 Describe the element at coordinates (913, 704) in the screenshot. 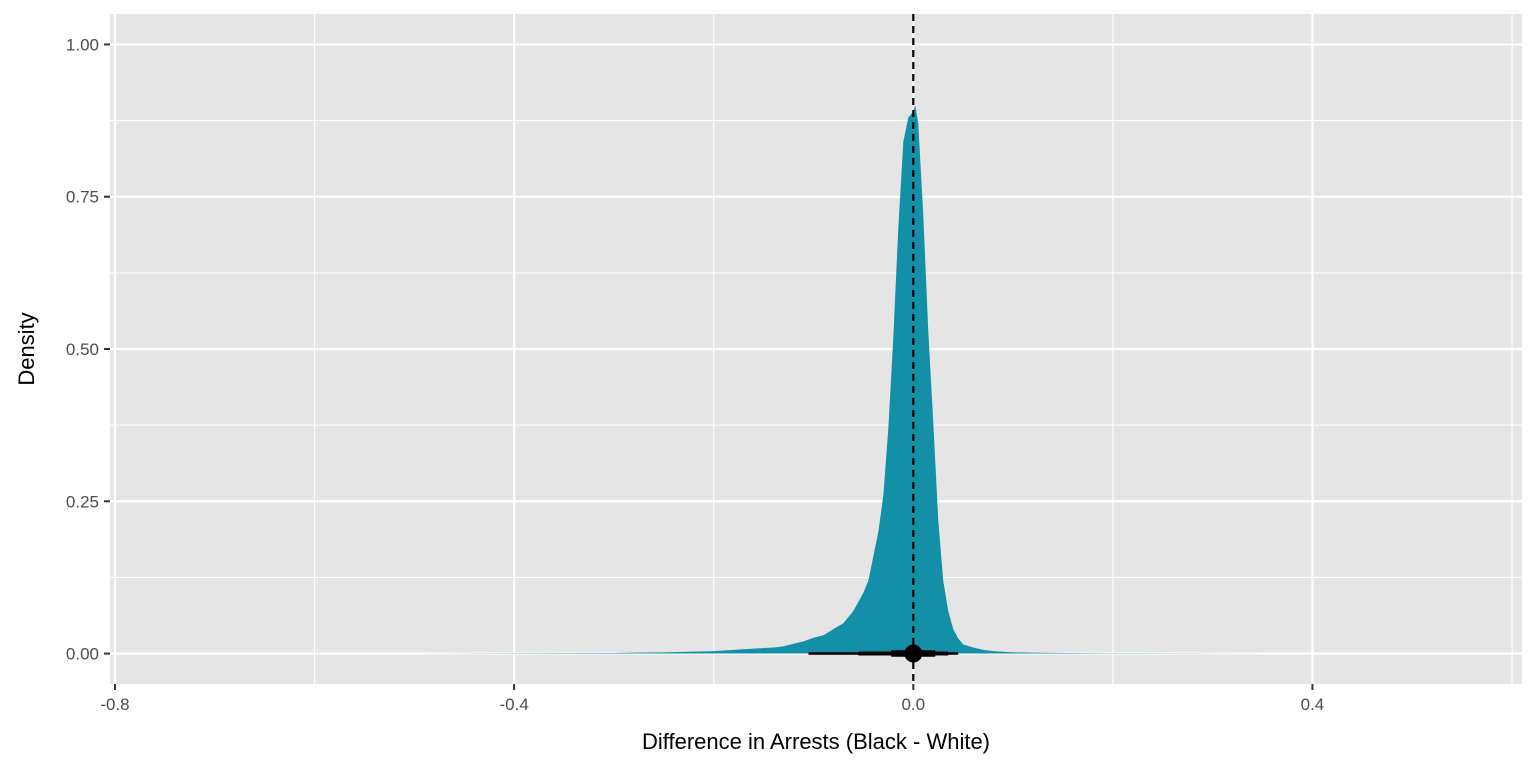

I see `x-tick-label: 0.0` at that location.